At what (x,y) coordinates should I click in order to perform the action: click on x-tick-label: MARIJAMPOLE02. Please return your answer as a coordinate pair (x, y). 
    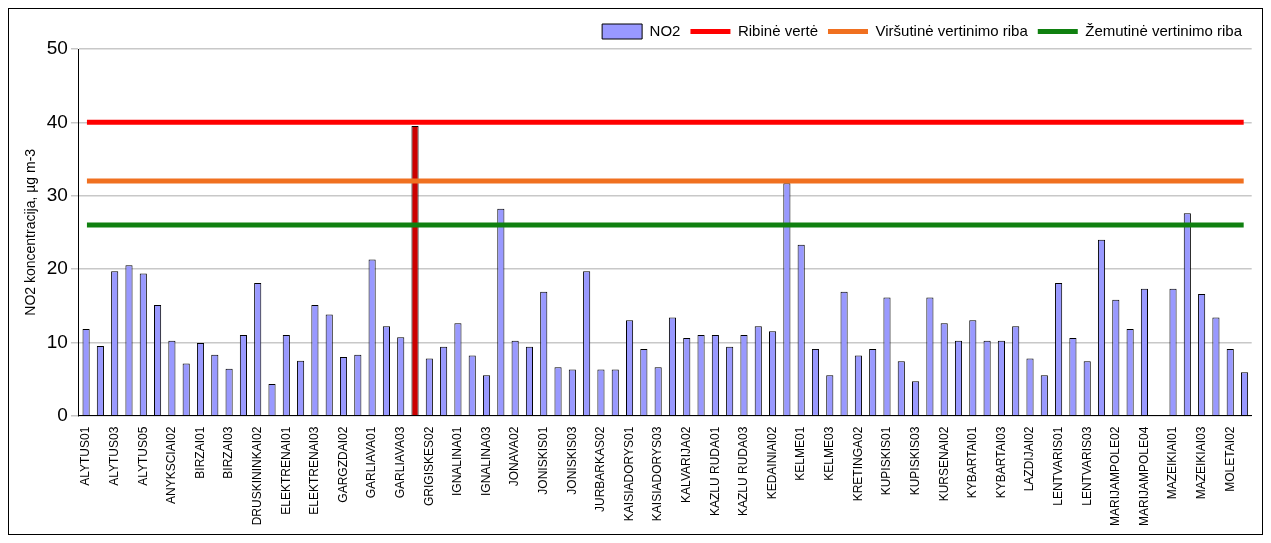
    Looking at the image, I should click on (1115, 476).